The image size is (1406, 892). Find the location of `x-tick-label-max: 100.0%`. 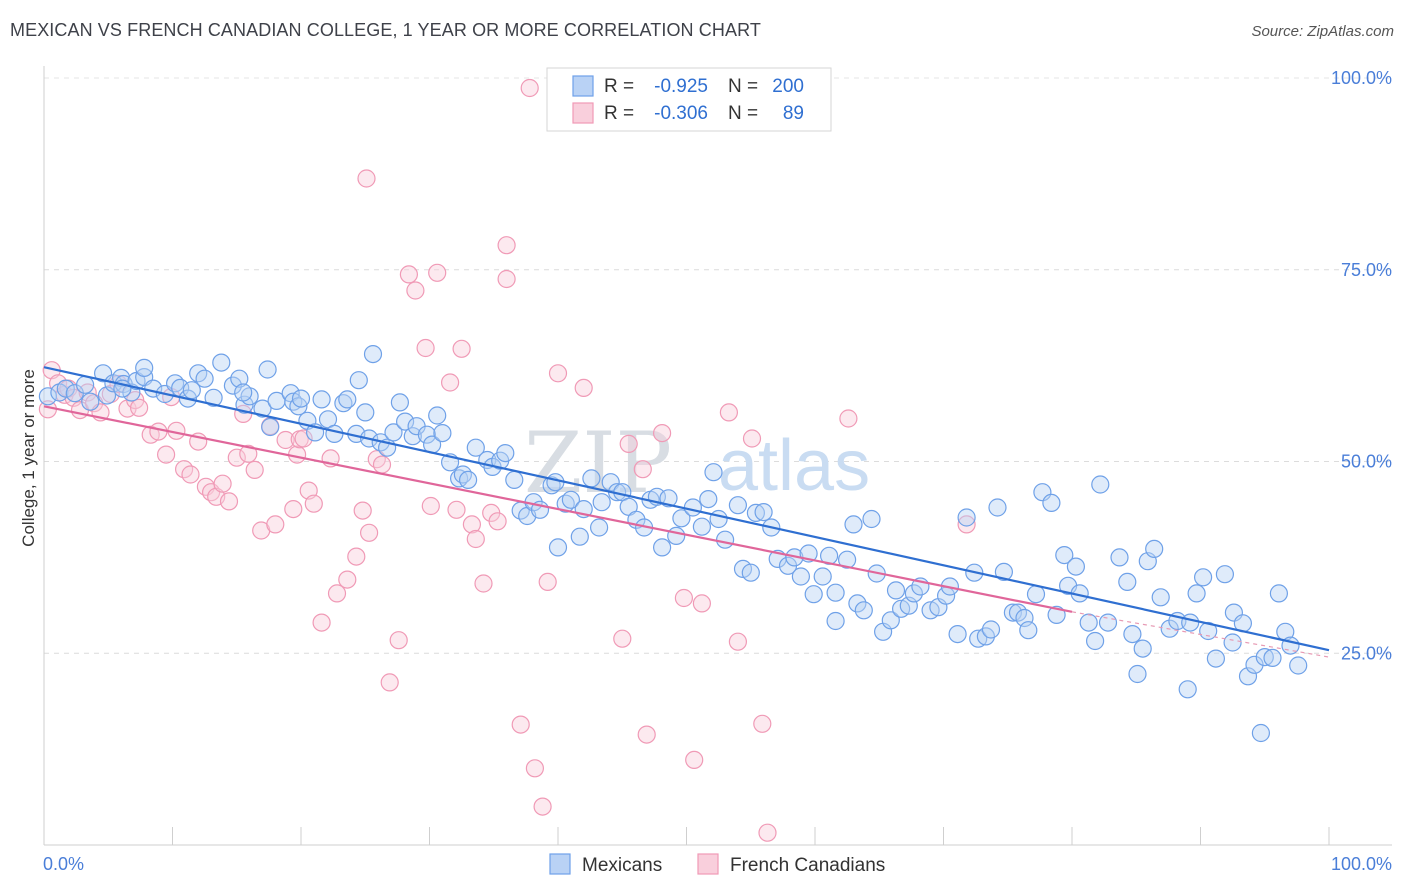

x-tick-label-max: 100.0% is located at coordinates (1361, 864).